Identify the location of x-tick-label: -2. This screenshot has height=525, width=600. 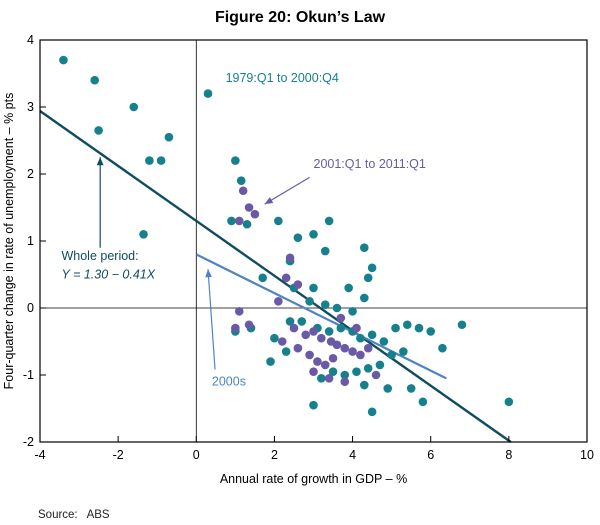
(118, 455).